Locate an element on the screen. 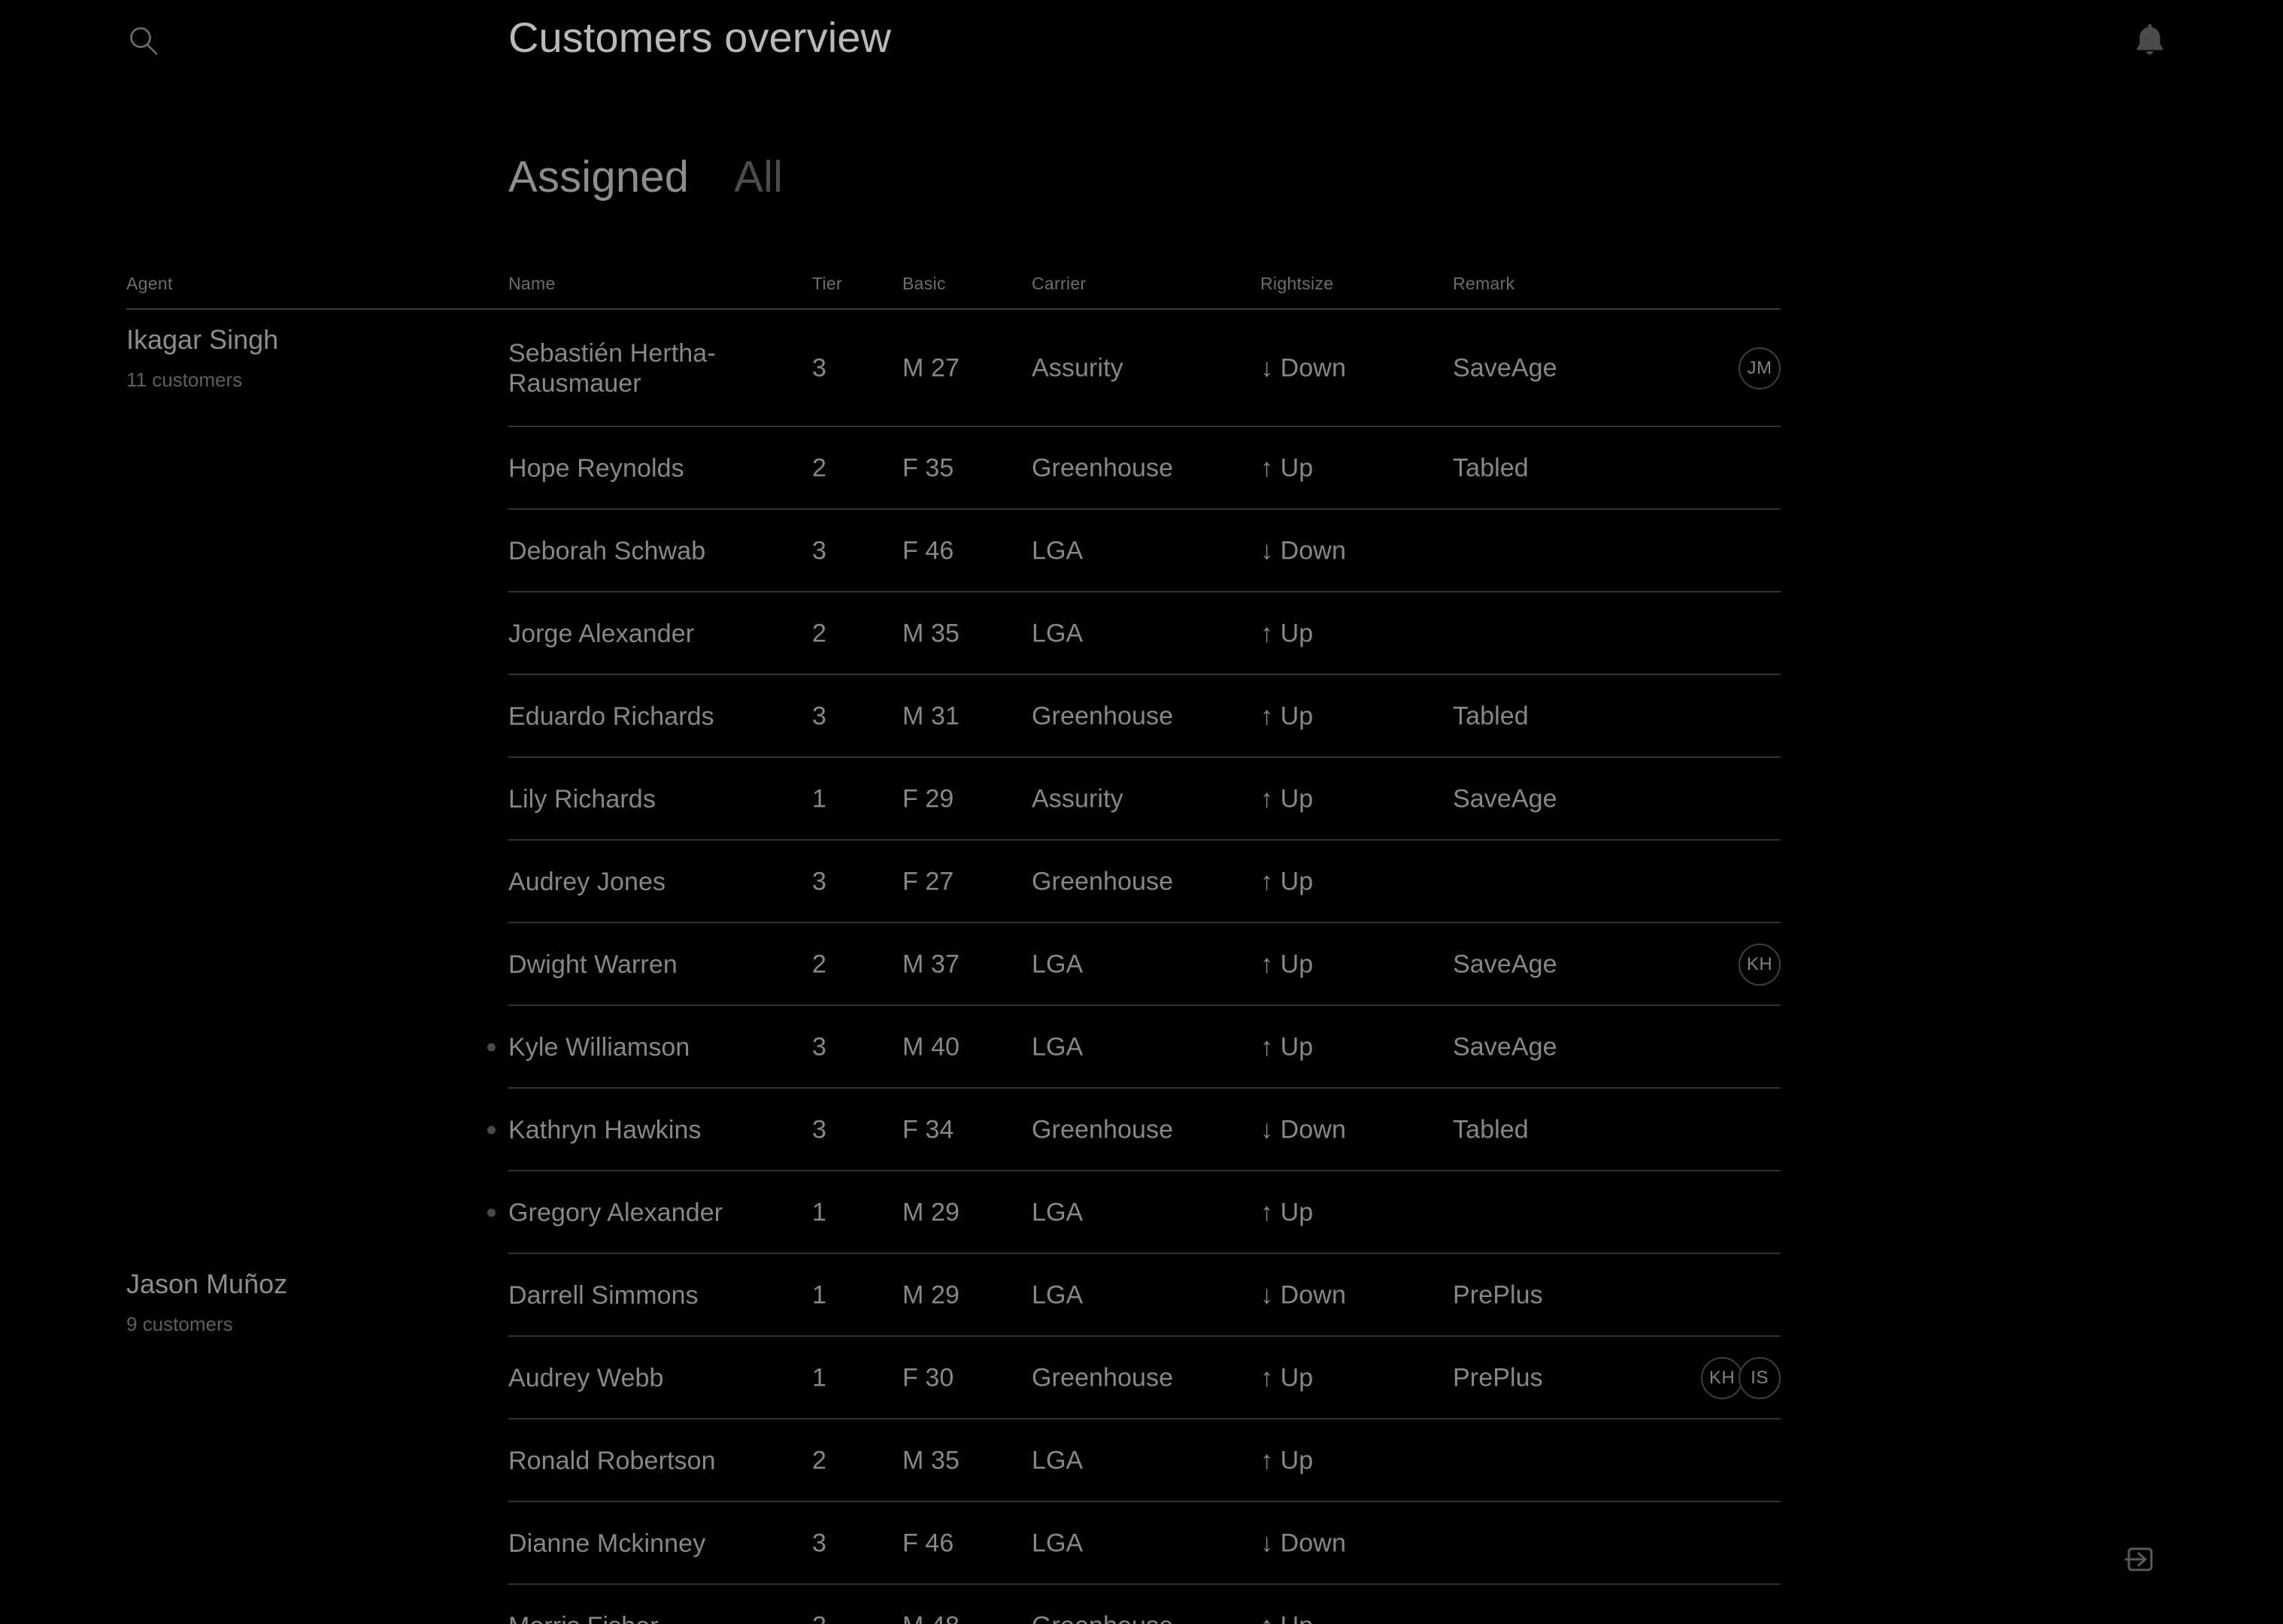 Image resolution: width=2283 pixels, height=1624 pixels. table-row: Hope Reynolds 2 F 35 Greenhouse ↑ Up Tabled is located at coordinates (1141, 468).